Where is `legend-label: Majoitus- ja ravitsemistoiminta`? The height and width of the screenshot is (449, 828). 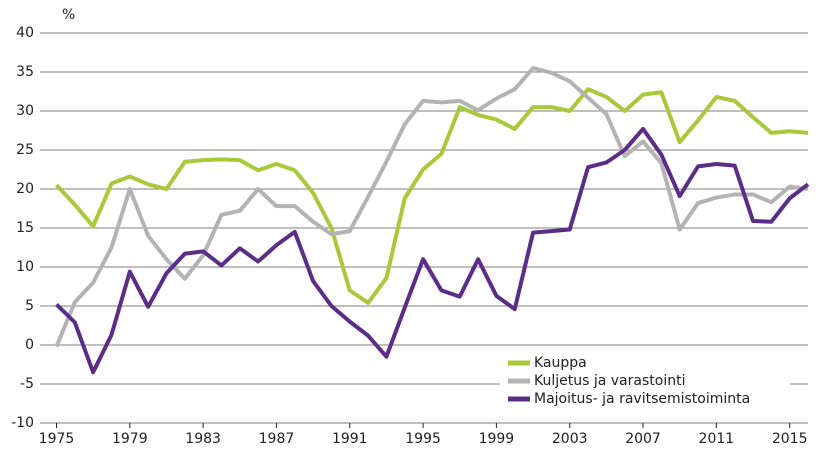
legend-label: Majoitus- ja ravitsemistoiminta is located at coordinates (642, 399).